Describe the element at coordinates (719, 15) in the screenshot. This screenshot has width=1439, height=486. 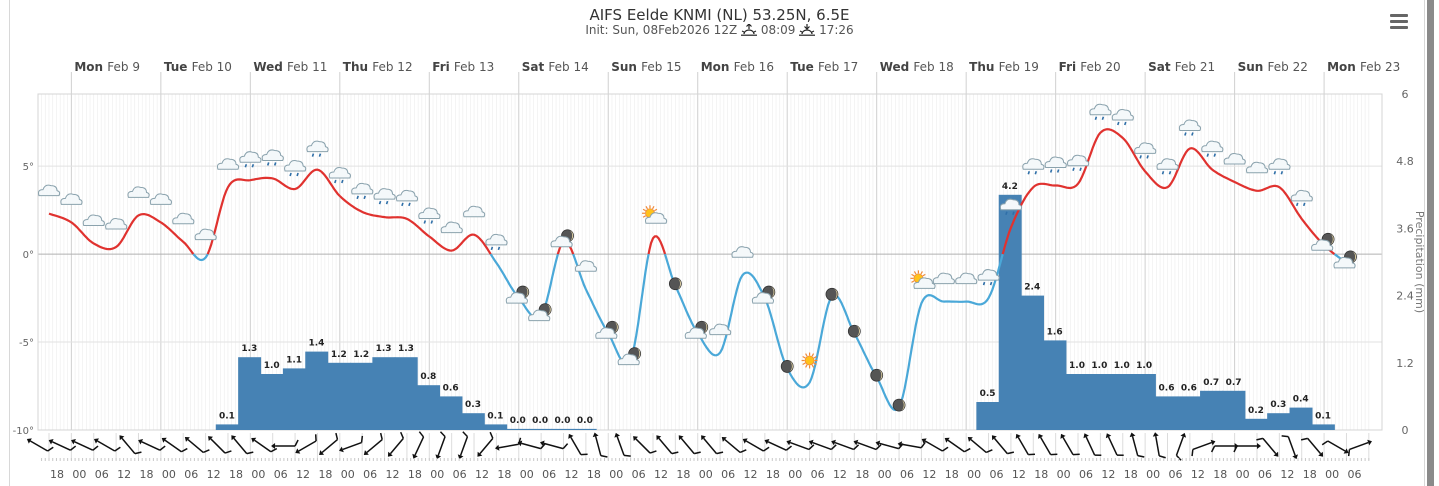
I see `chart-title: AIFS Eelde KNMI (NL) 53.25N, 6.5E` at that location.